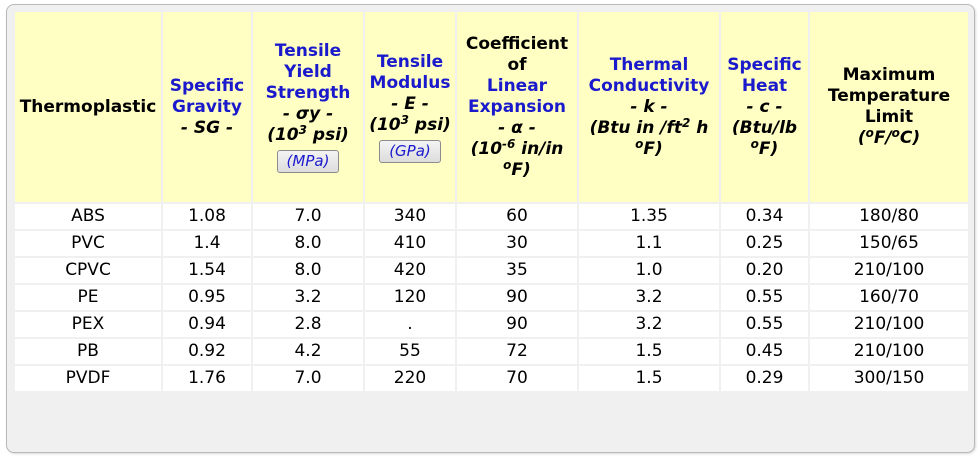  Describe the element at coordinates (308, 297) in the screenshot. I see `cell-tensile-yield-strength: 3.2` at that location.